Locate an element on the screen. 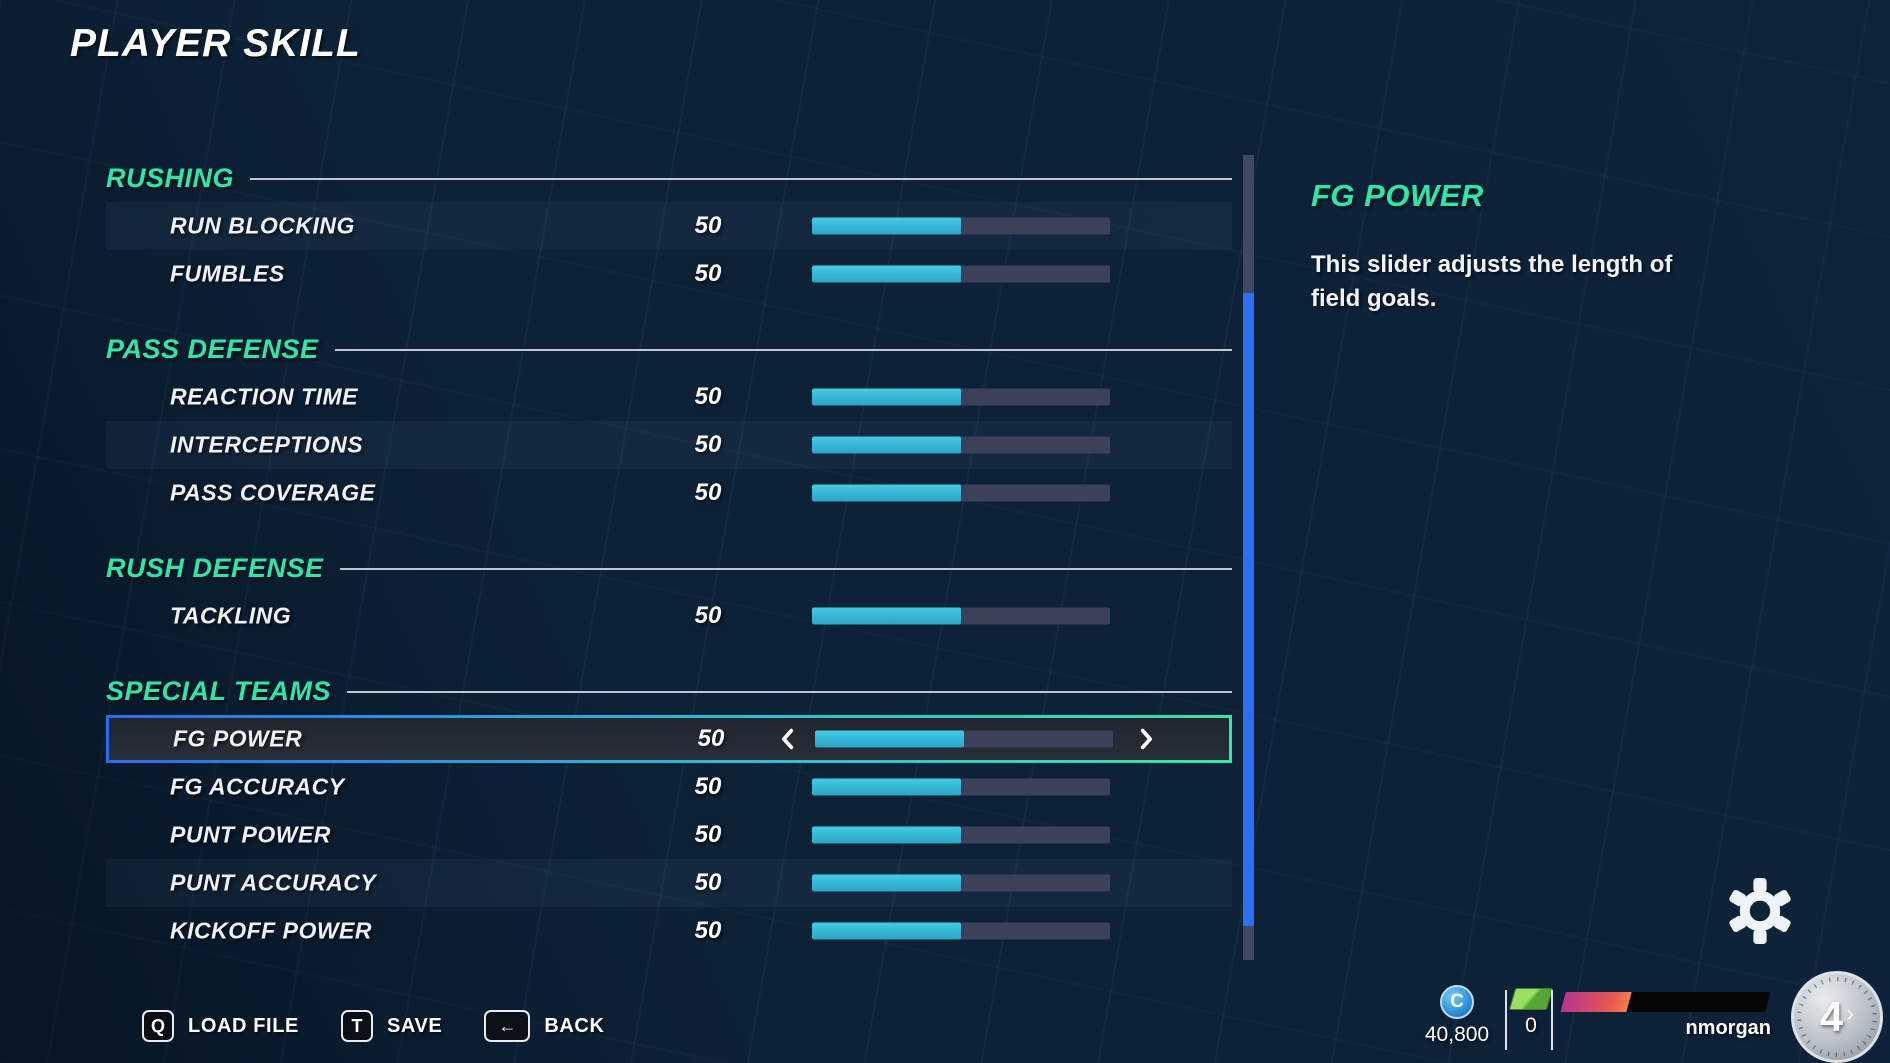  cash-icon is located at coordinates (1531, 999).